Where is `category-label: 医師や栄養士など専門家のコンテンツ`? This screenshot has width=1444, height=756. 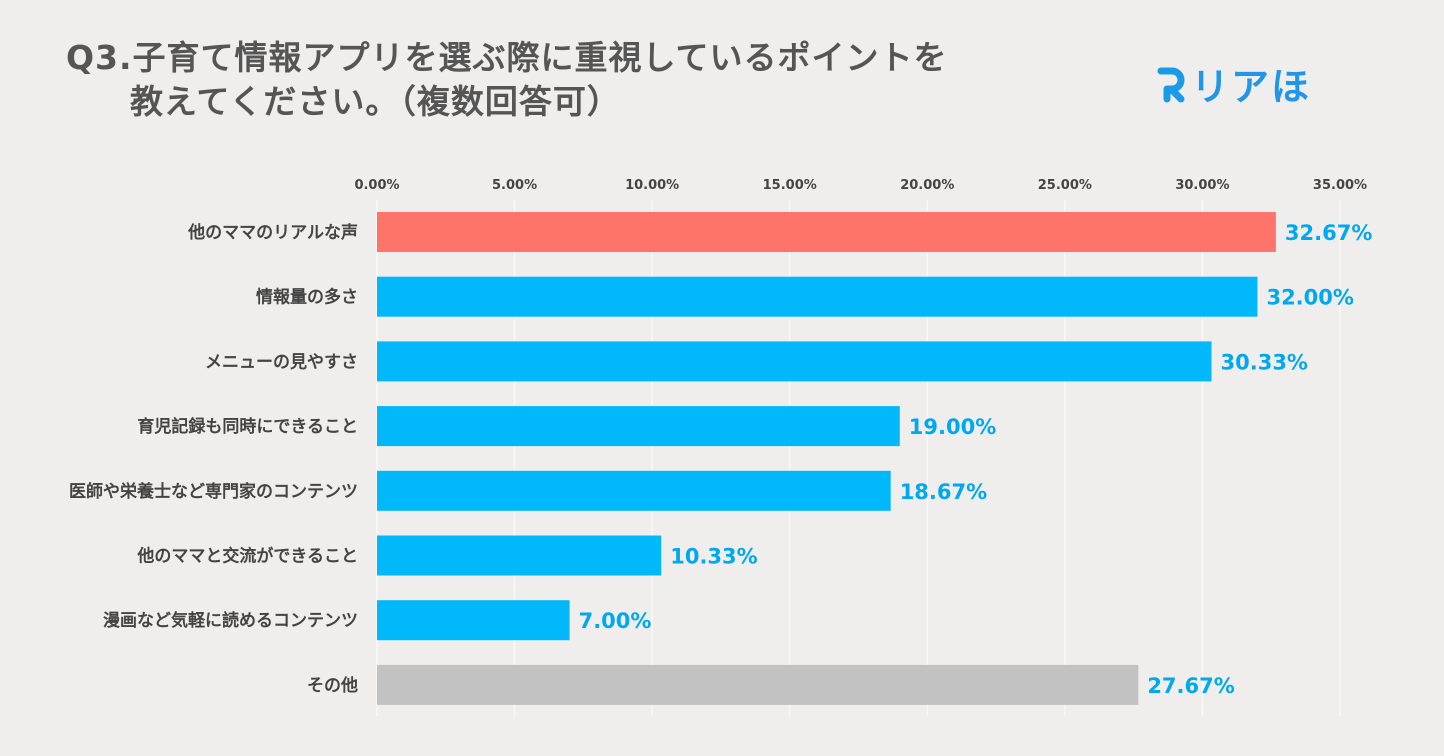 category-label: 医師や栄養士など専門家のコンテンツ is located at coordinates (213, 491).